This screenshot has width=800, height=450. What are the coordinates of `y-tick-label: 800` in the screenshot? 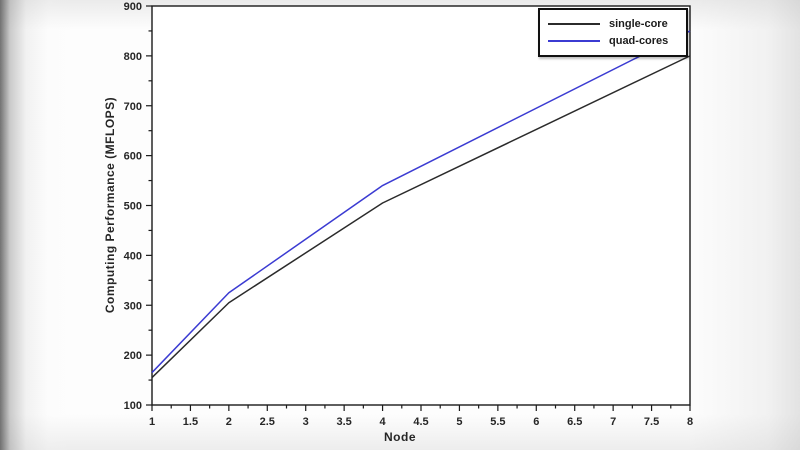 It's located at (133, 57).